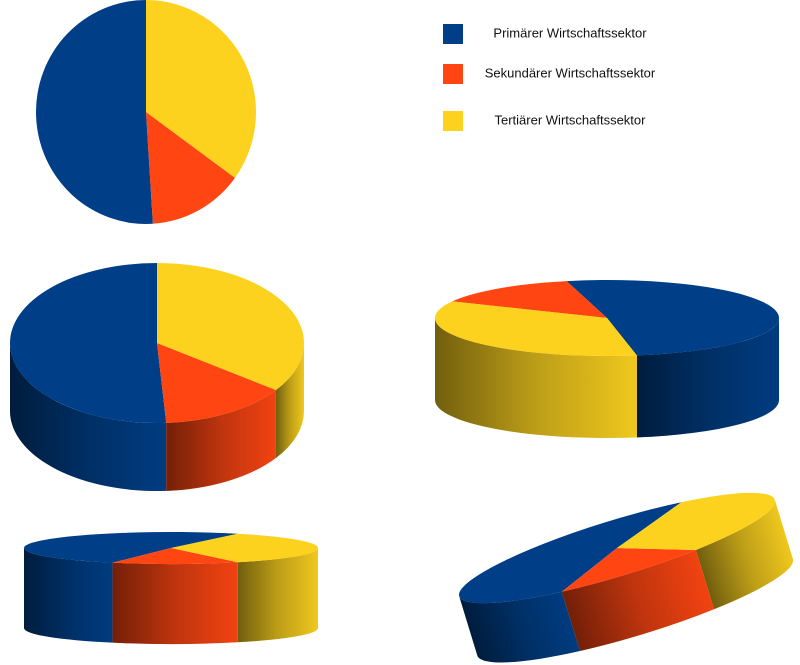 This screenshot has width=800, height=665. What do you see at coordinates (570, 32) in the screenshot?
I see `legend-label: Primärer Wirtschaftssektor` at bounding box center [570, 32].